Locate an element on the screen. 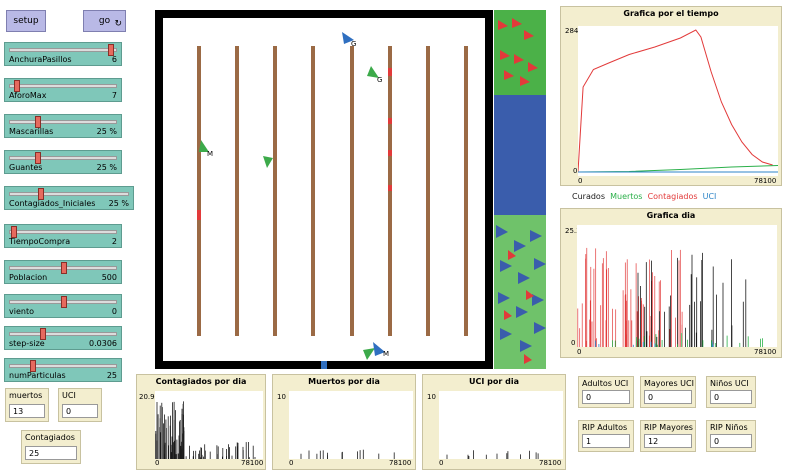 The height and width of the screenshot is (476, 788). slider-contagiados-iniciales: Contagiados_Iniciales 25 % is located at coordinates (69, 198).